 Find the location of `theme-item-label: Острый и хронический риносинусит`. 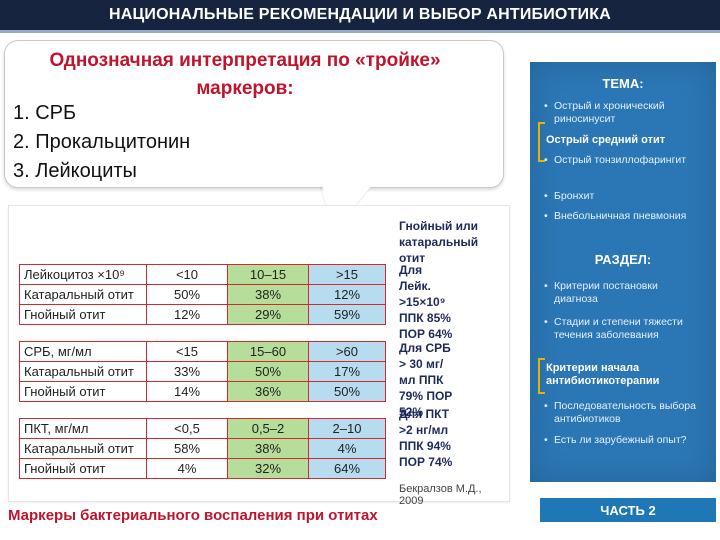

theme-item-label: Острый и хронический риносинусит is located at coordinates (609, 112).